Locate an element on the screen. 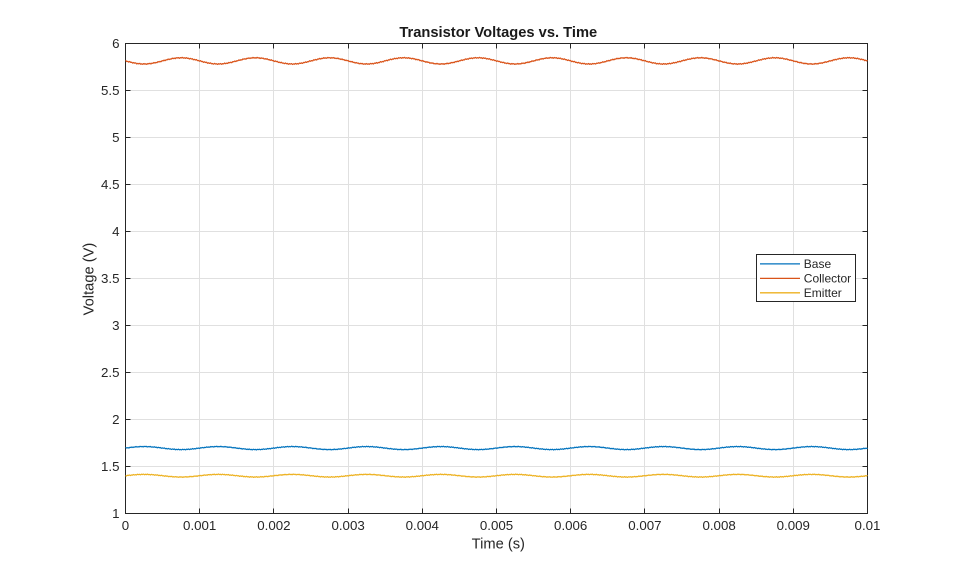  svg-text: 0.009 is located at coordinates (793, 525).